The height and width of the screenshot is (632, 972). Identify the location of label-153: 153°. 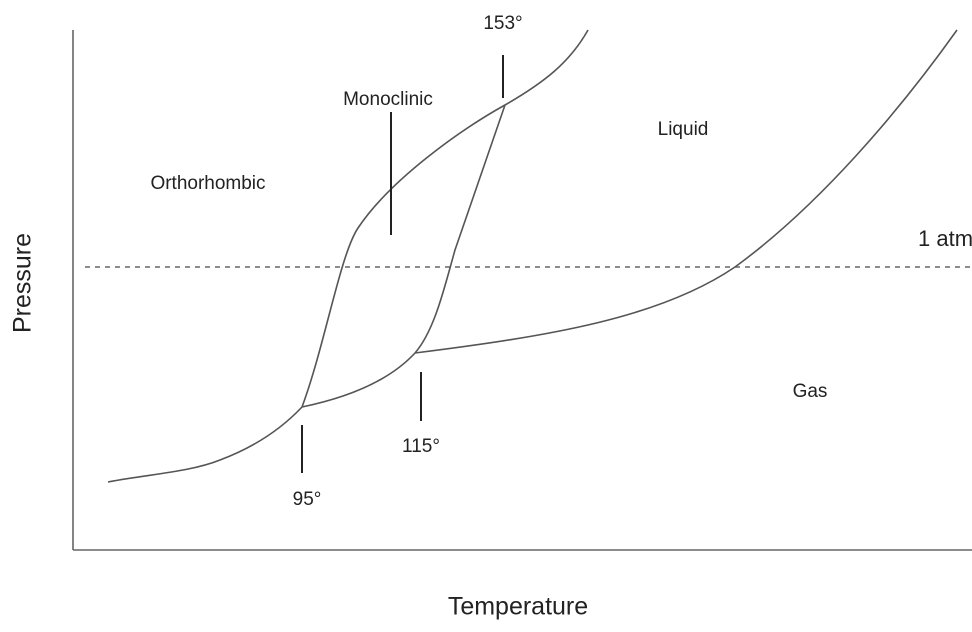
(502, 23).